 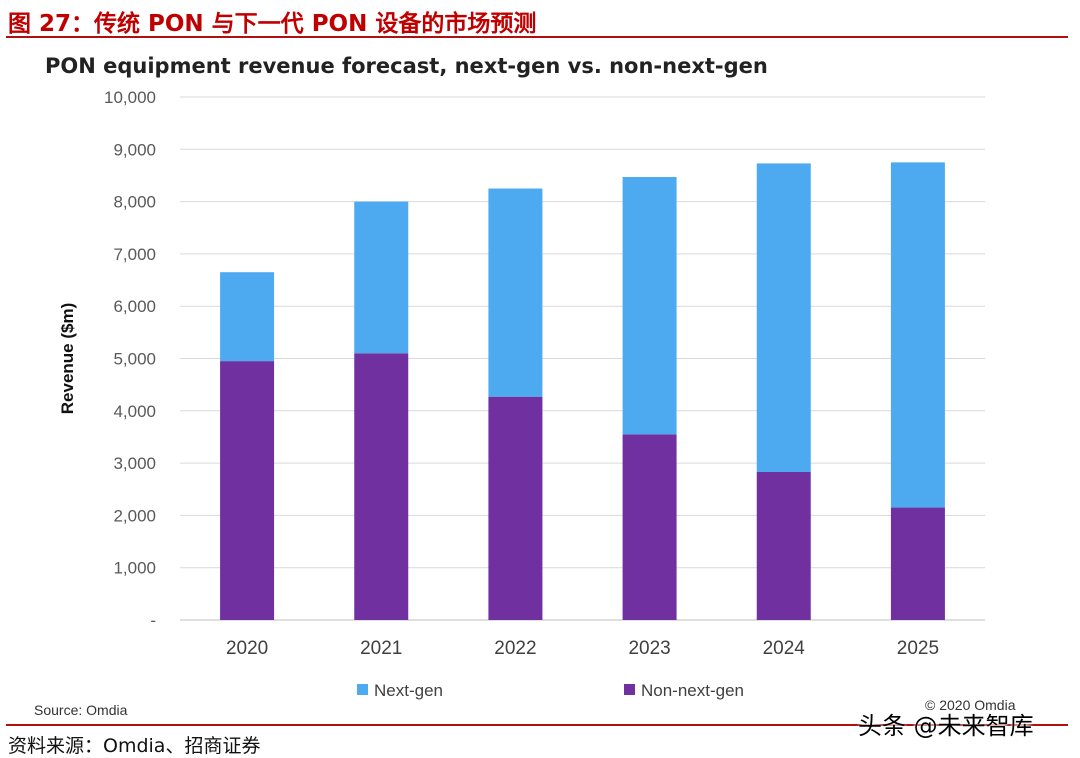 I want to click on y-tick-label: 1,000, so click(x=134, y=568).